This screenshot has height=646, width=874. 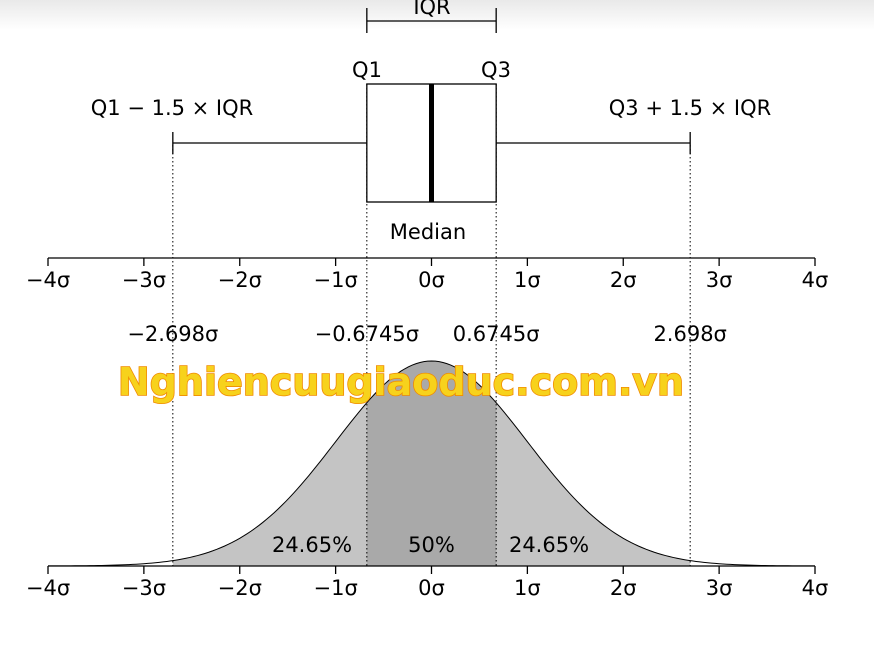 What do you see at coordinates (431, 9) in the screenshot?
I see `iqr-label: IQR` at bounding box center [431, 9].